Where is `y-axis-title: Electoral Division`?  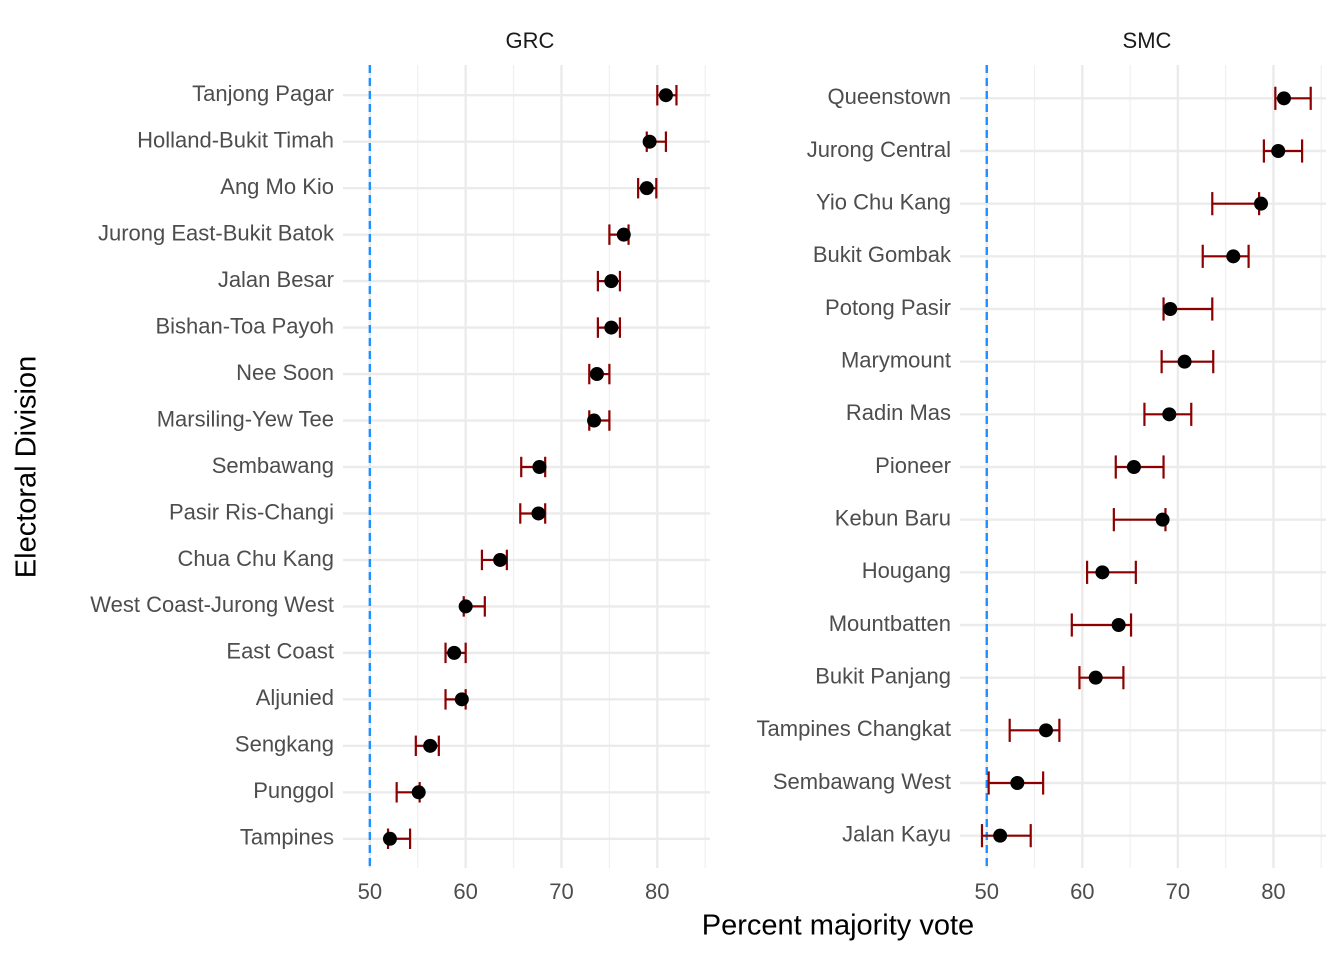
y-axis-title: Electoral Division is located at coordinates (27, 467).